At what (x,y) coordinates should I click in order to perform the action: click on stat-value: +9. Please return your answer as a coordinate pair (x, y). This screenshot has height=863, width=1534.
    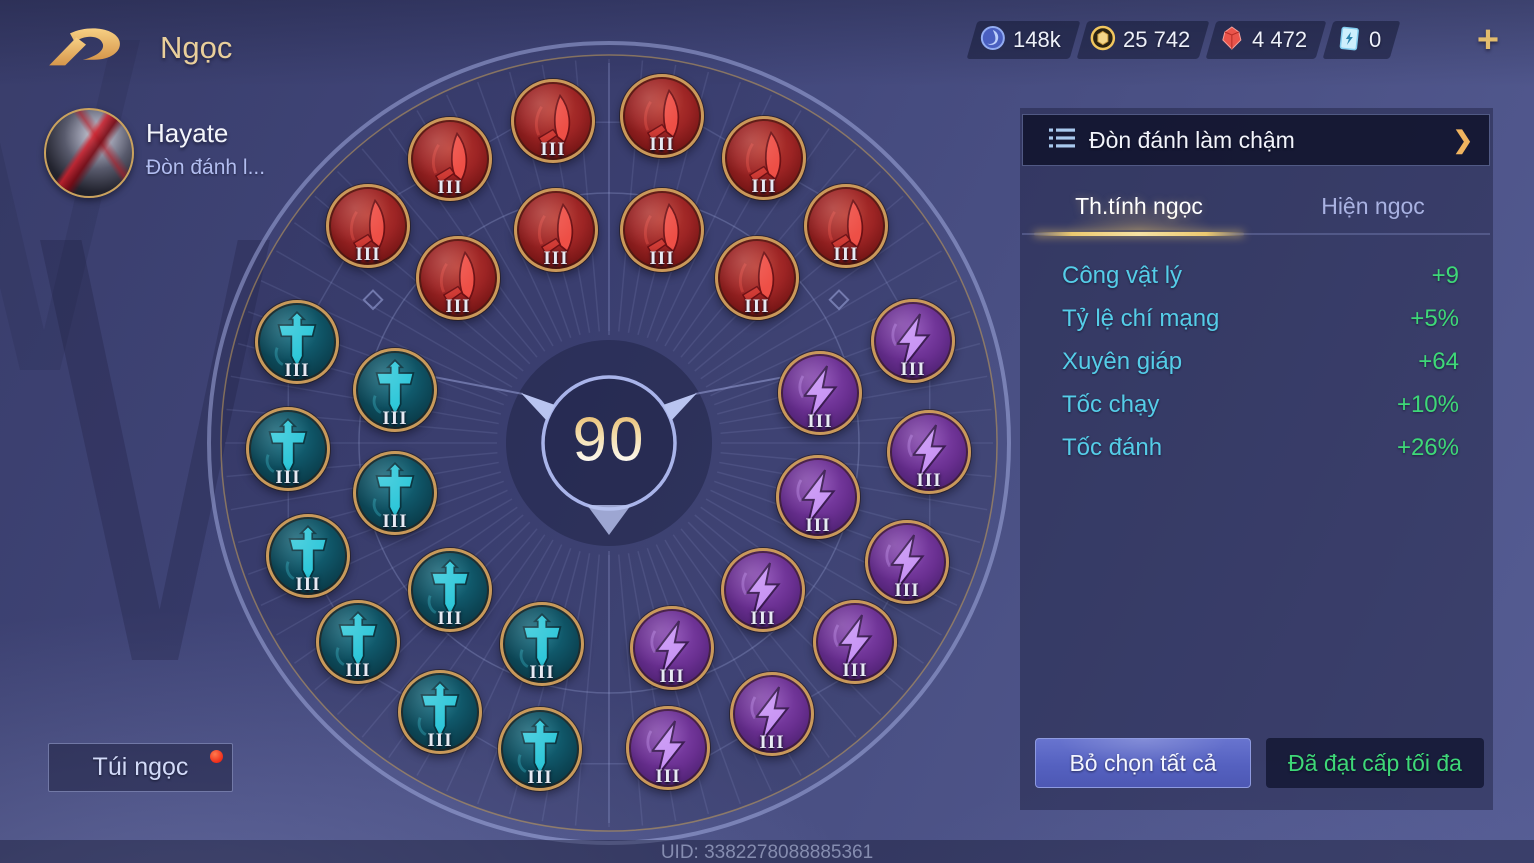
    Looking at the image, I should click on (1445, 275).